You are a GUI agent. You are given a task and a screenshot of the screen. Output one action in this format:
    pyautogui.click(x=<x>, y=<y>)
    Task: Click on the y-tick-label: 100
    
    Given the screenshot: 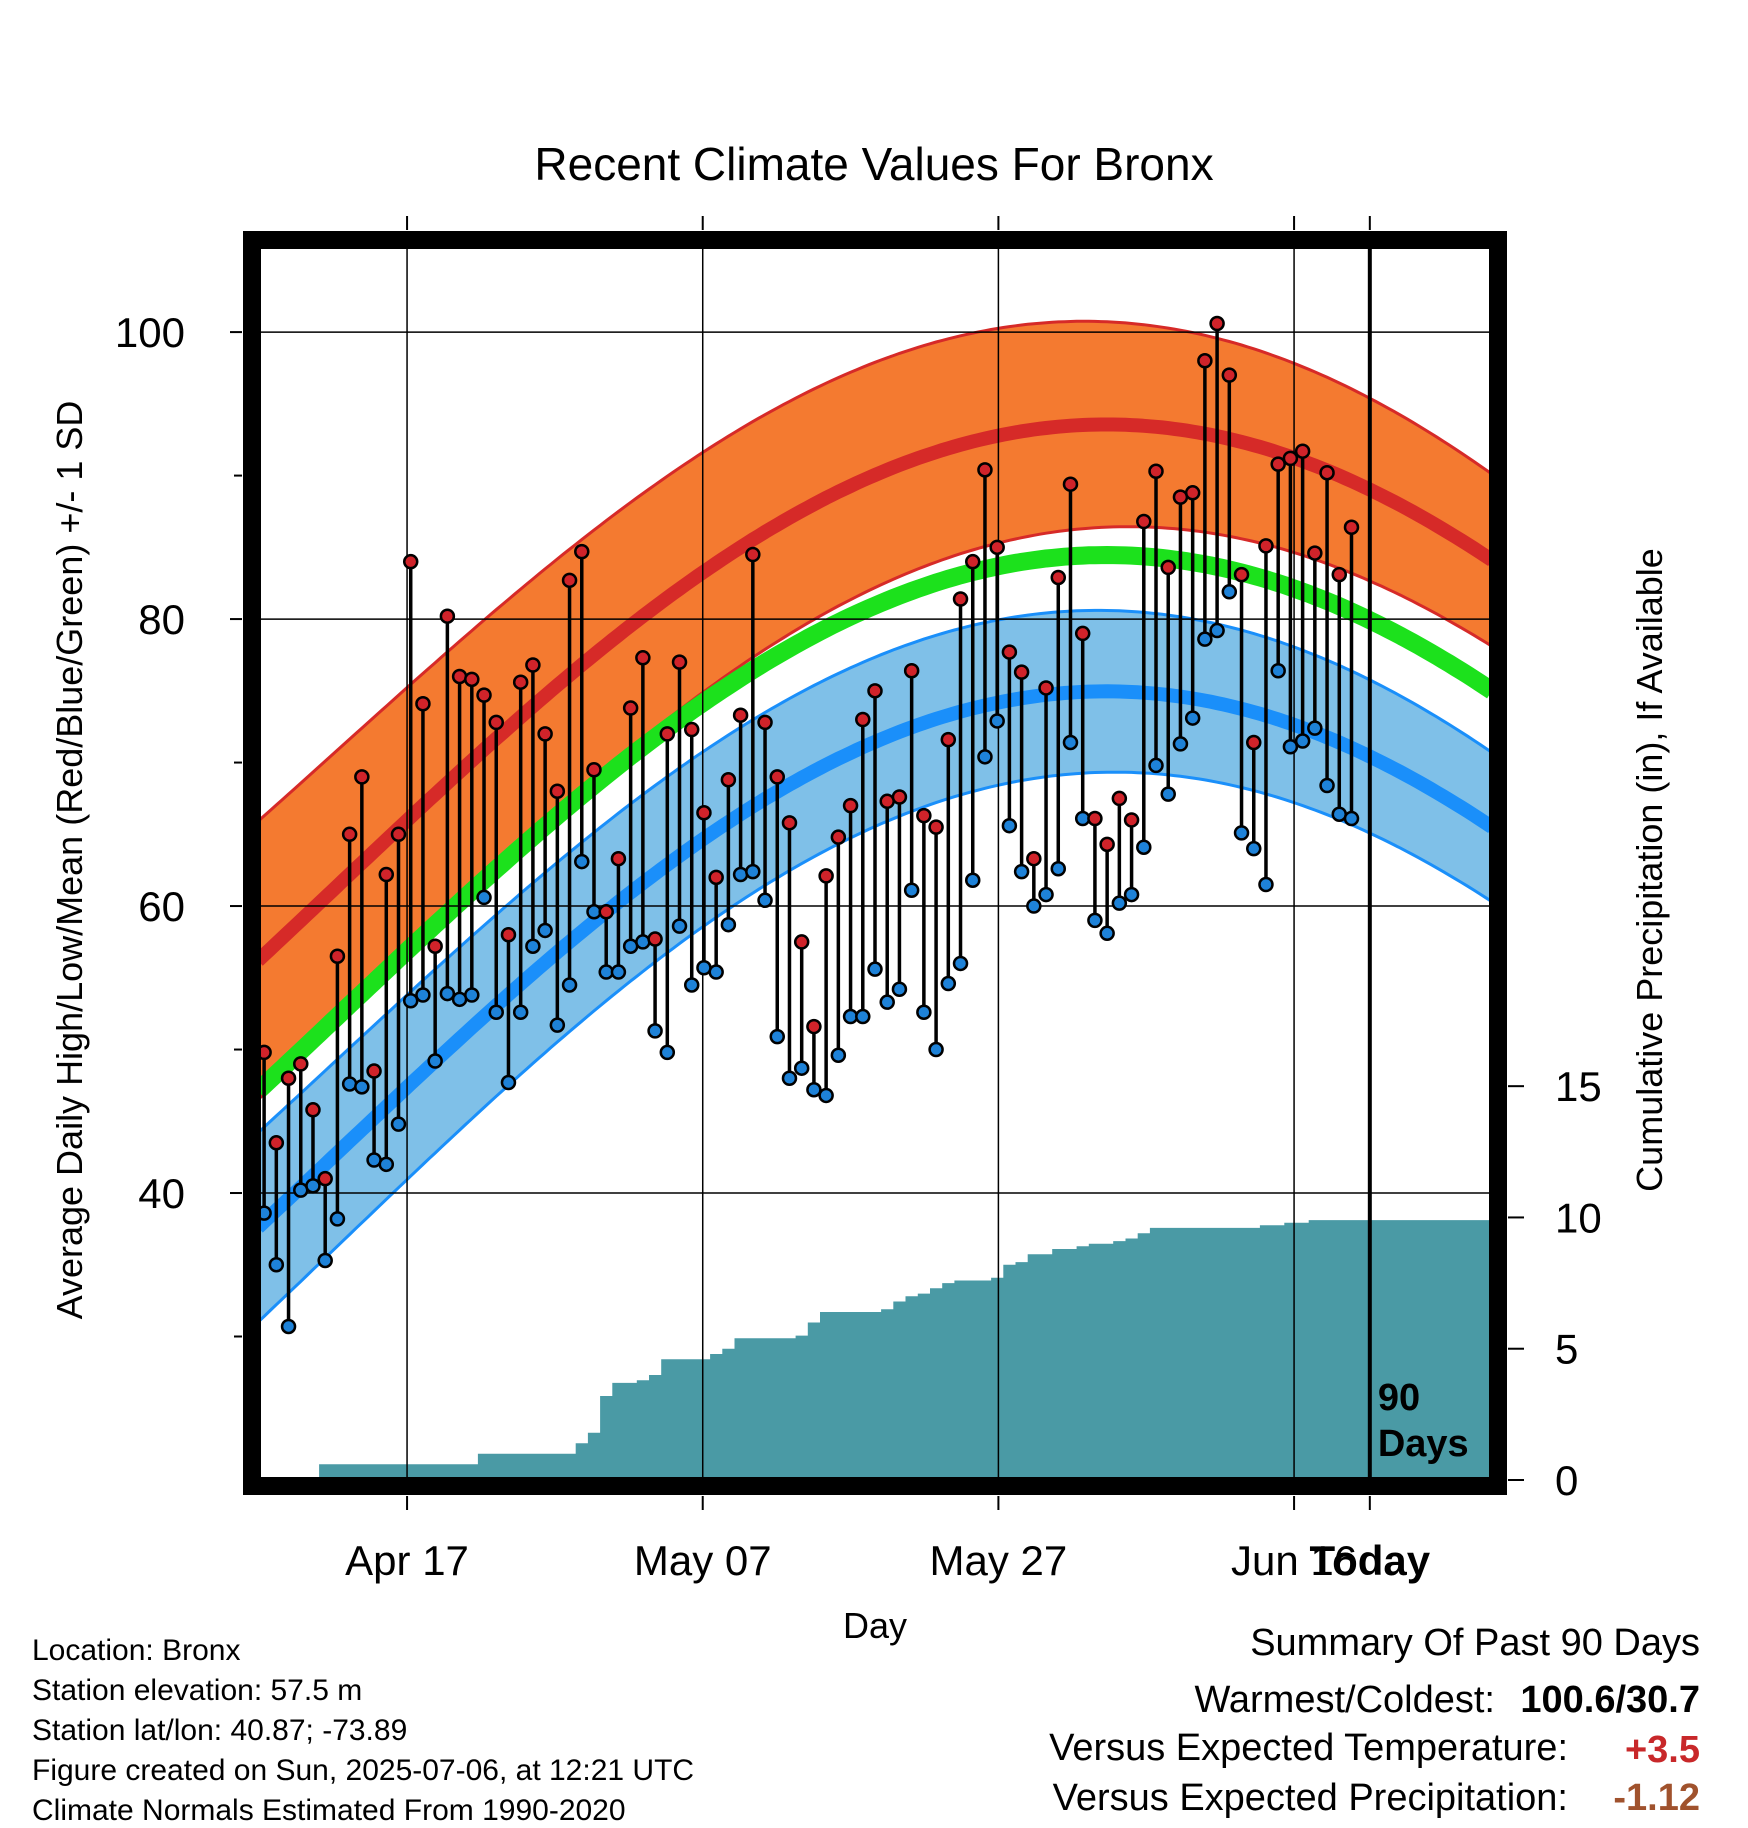 What is the action you would take?
    pyautogui.click(x=150, y=332)
    